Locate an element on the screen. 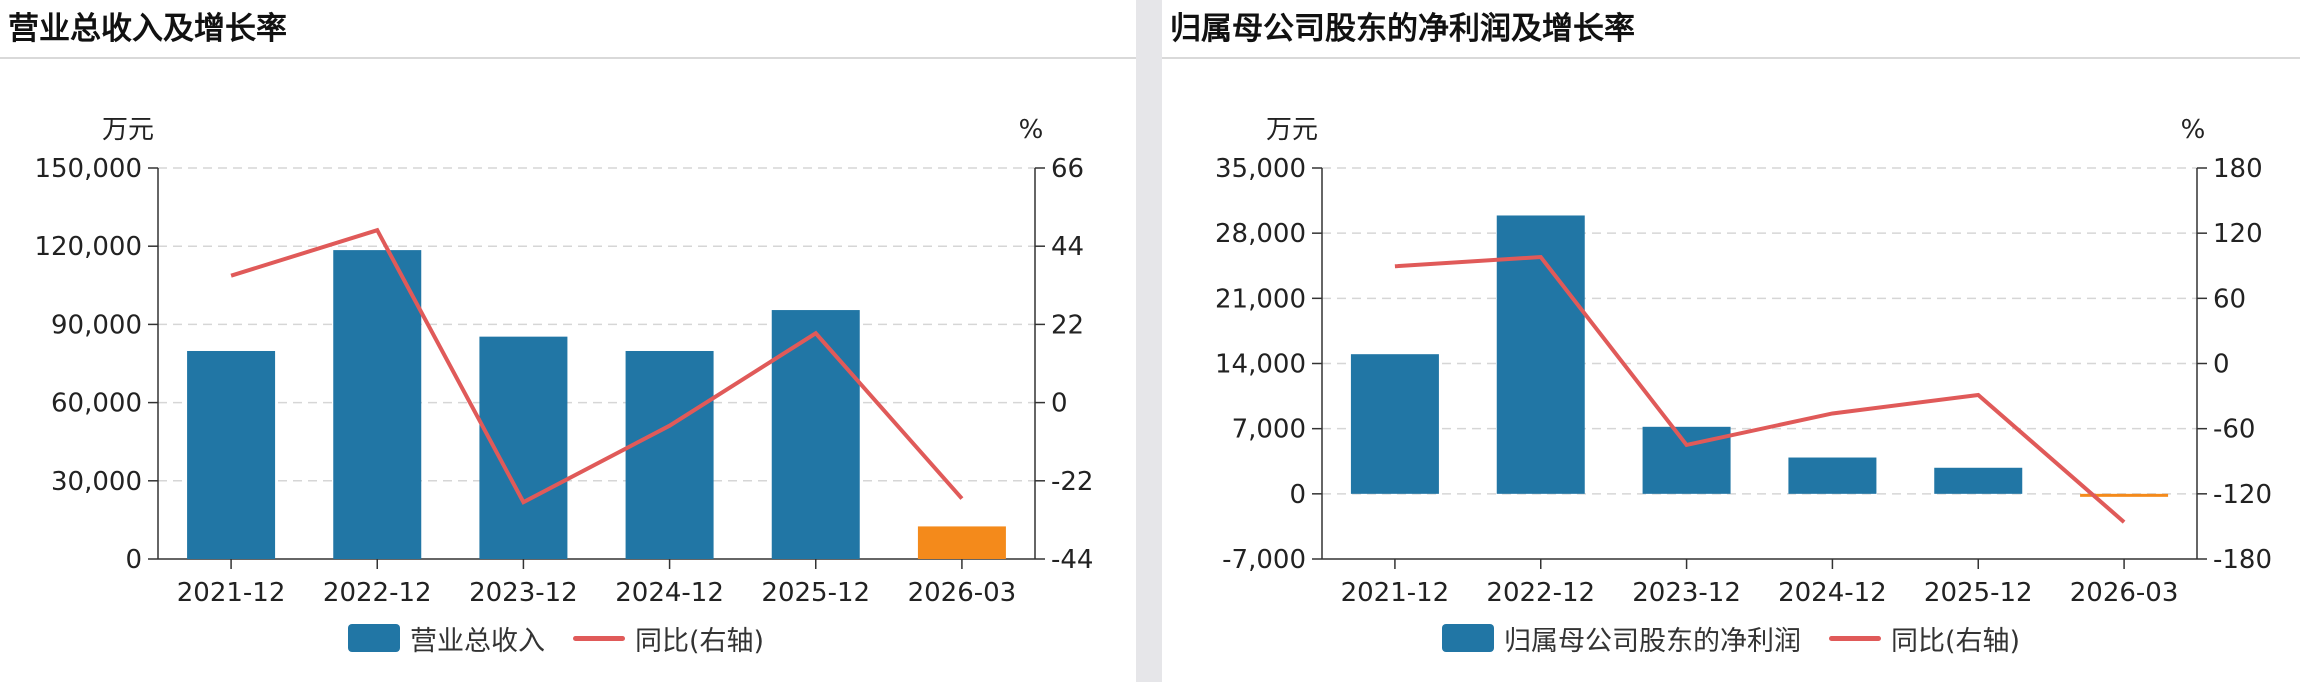  legend-item-bar: 营业总收入 is located at coordinates (446, 638).